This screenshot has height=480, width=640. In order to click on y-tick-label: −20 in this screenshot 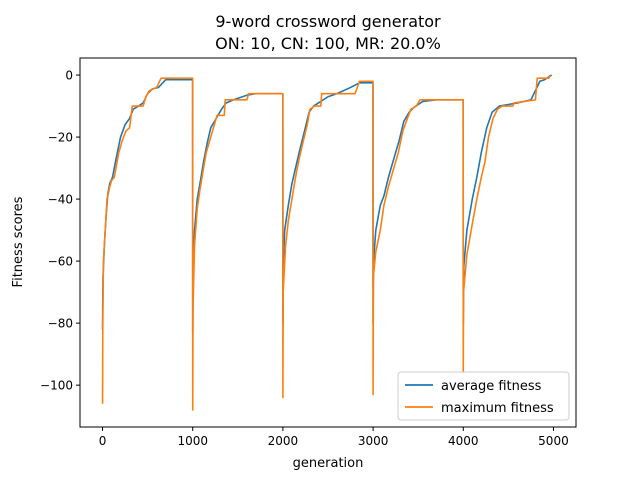, I will do `click(60, 138)`.